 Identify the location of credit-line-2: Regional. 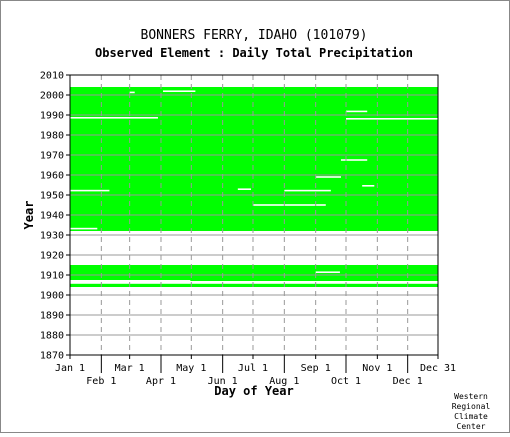
(471, 406).